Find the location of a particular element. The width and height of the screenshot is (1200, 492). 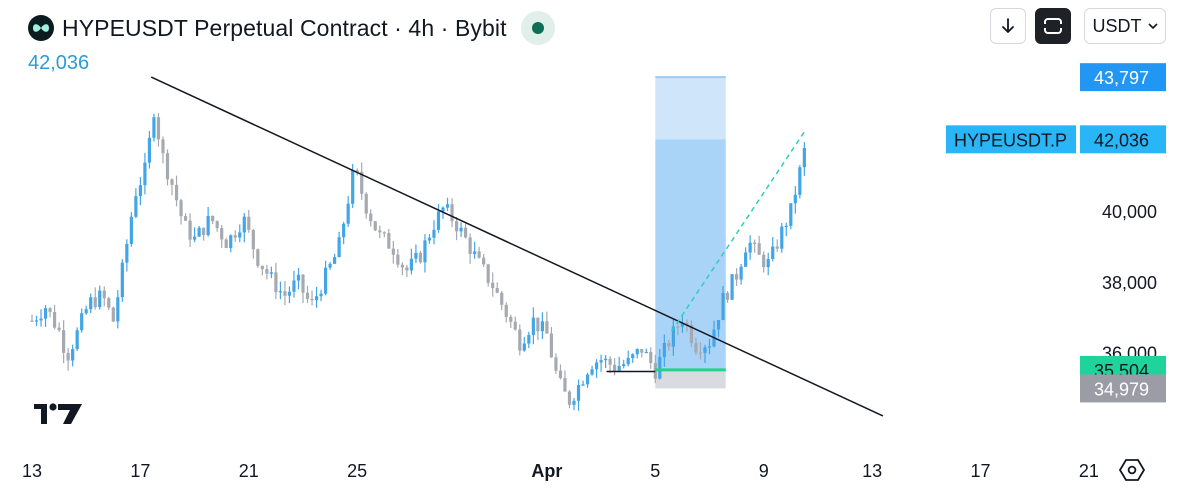

price-tag-bg is located at coordinates (1123, 77).